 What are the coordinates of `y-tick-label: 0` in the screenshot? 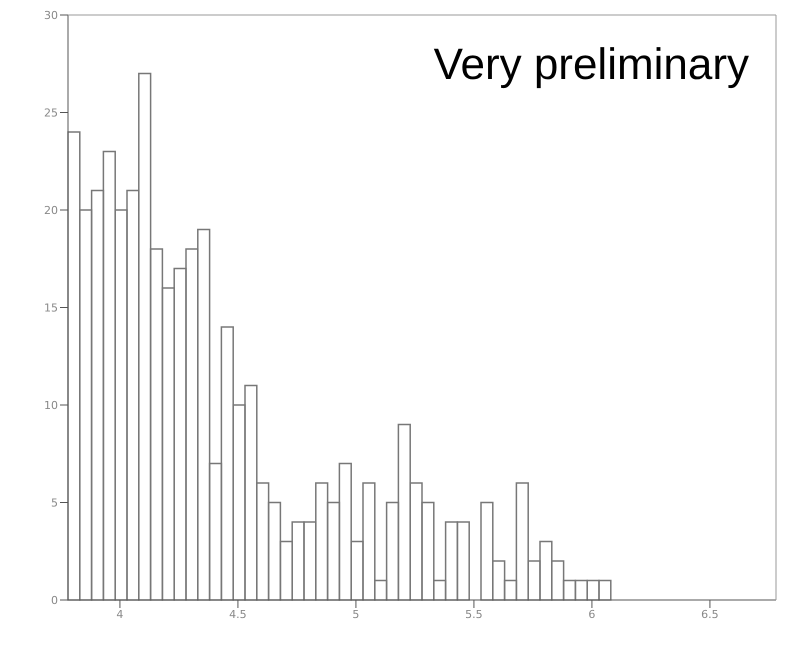 It's located at (54, 600).